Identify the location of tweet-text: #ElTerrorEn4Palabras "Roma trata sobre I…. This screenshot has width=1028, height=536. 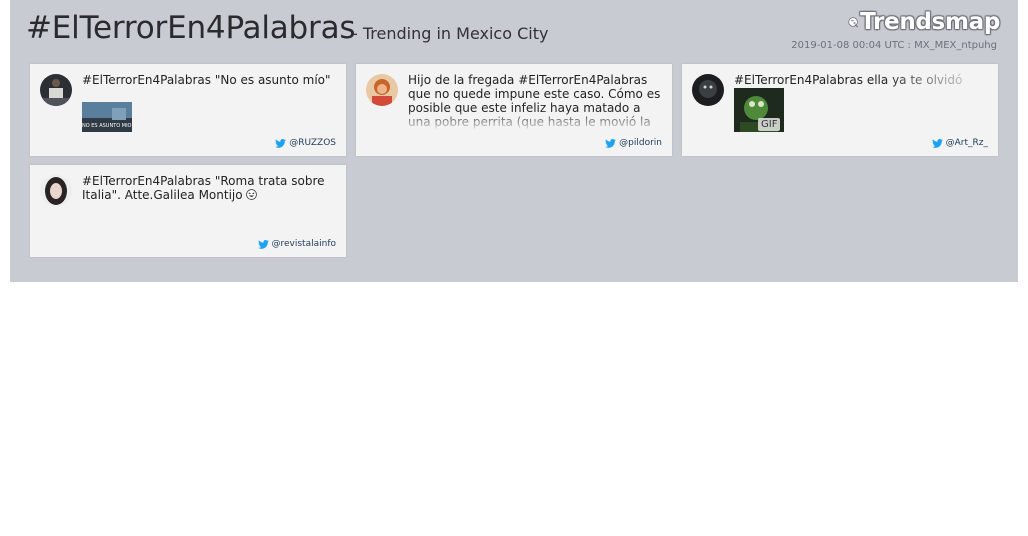
(210, 188).